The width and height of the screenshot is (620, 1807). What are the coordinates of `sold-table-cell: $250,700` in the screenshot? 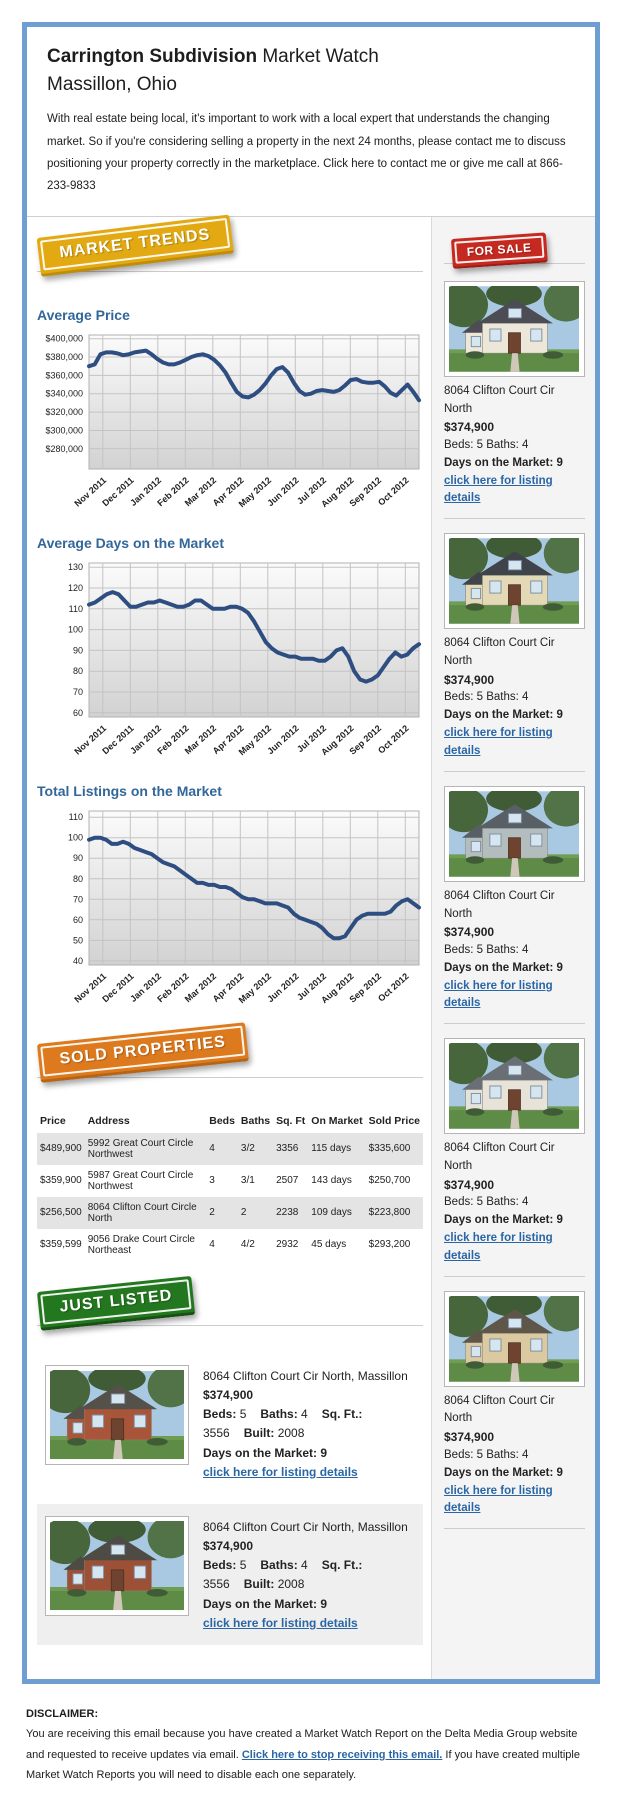 It's located at (389, 1181).